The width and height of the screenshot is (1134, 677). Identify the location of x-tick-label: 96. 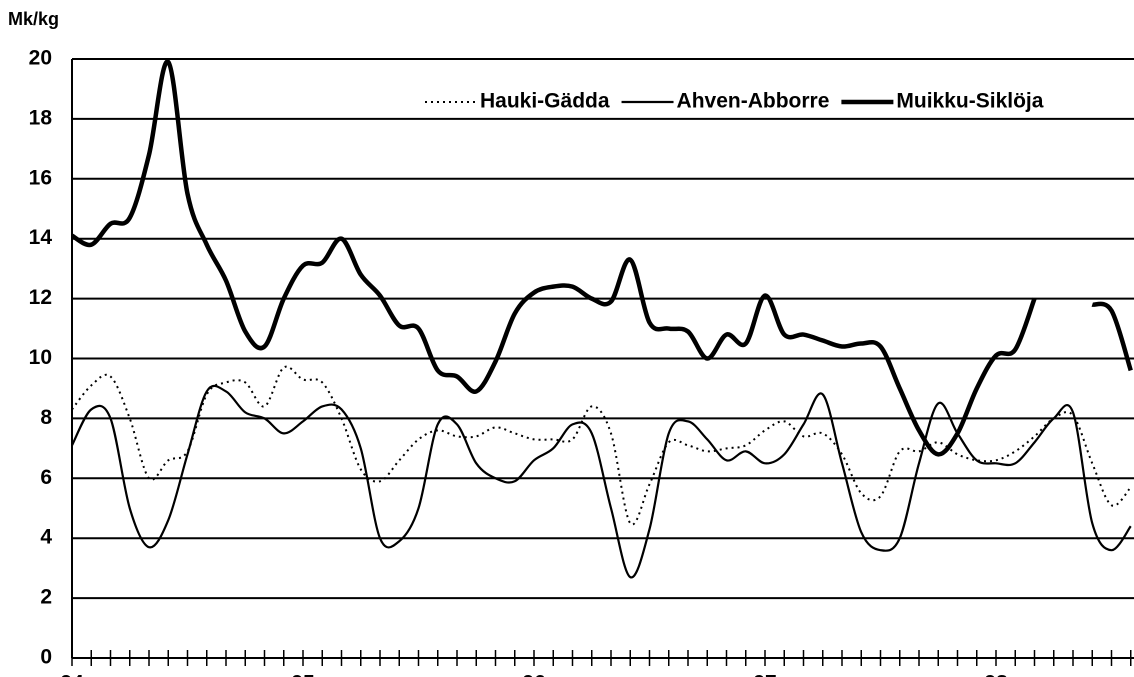
(533, 674).